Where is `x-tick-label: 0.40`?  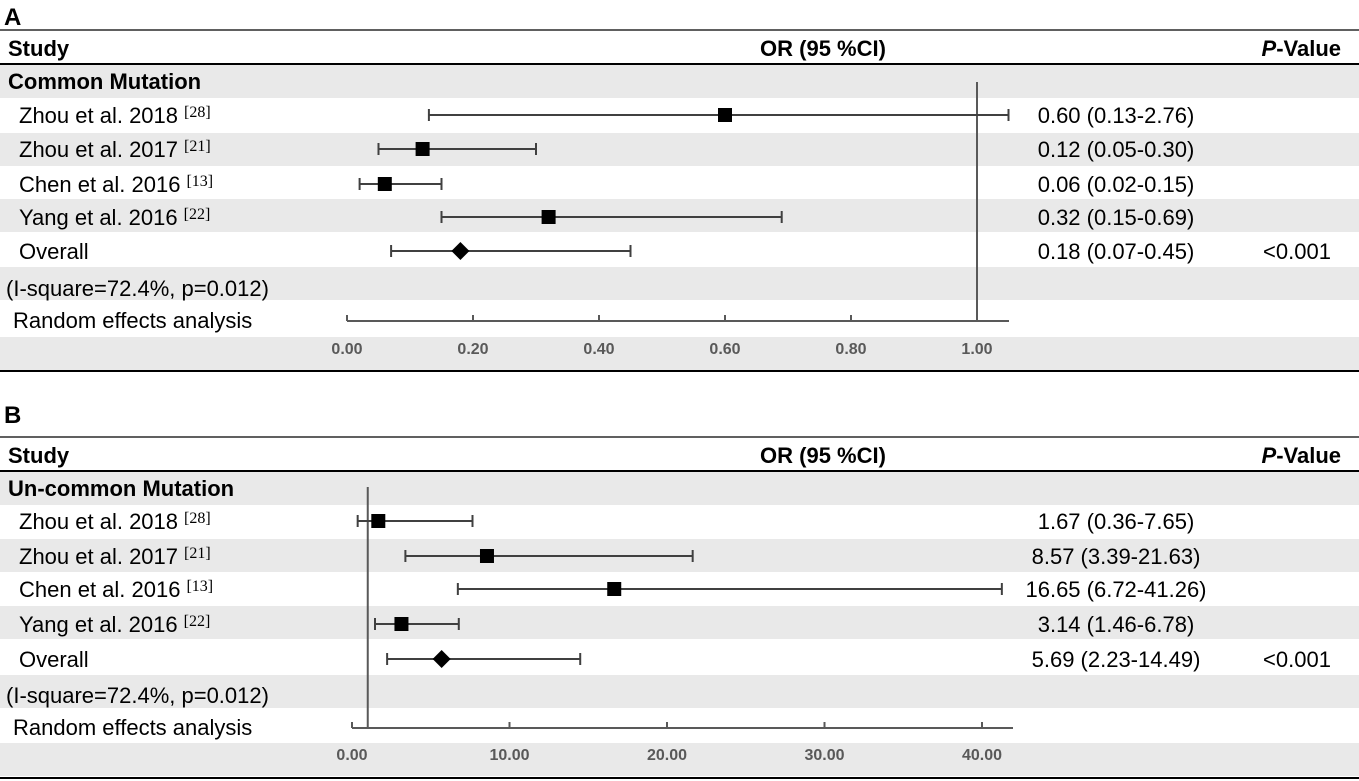
x-tick-label: 0.40 is located at coordinates (598, 349).